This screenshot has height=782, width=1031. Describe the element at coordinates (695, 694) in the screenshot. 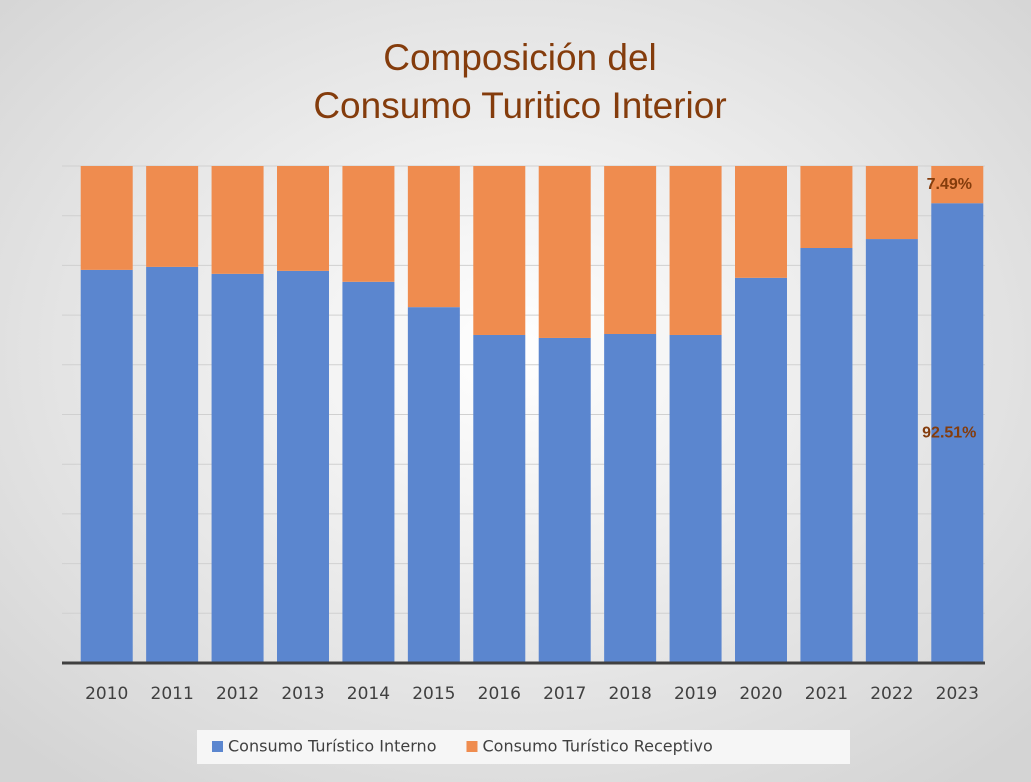

I see `x-tick-label: 2019` at that location.